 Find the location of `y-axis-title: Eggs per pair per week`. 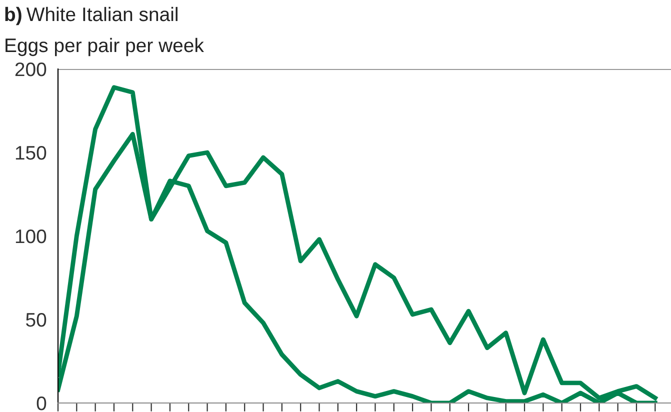

y-axis-title: Eggs per pair per week is located at coordinates (105, 47).